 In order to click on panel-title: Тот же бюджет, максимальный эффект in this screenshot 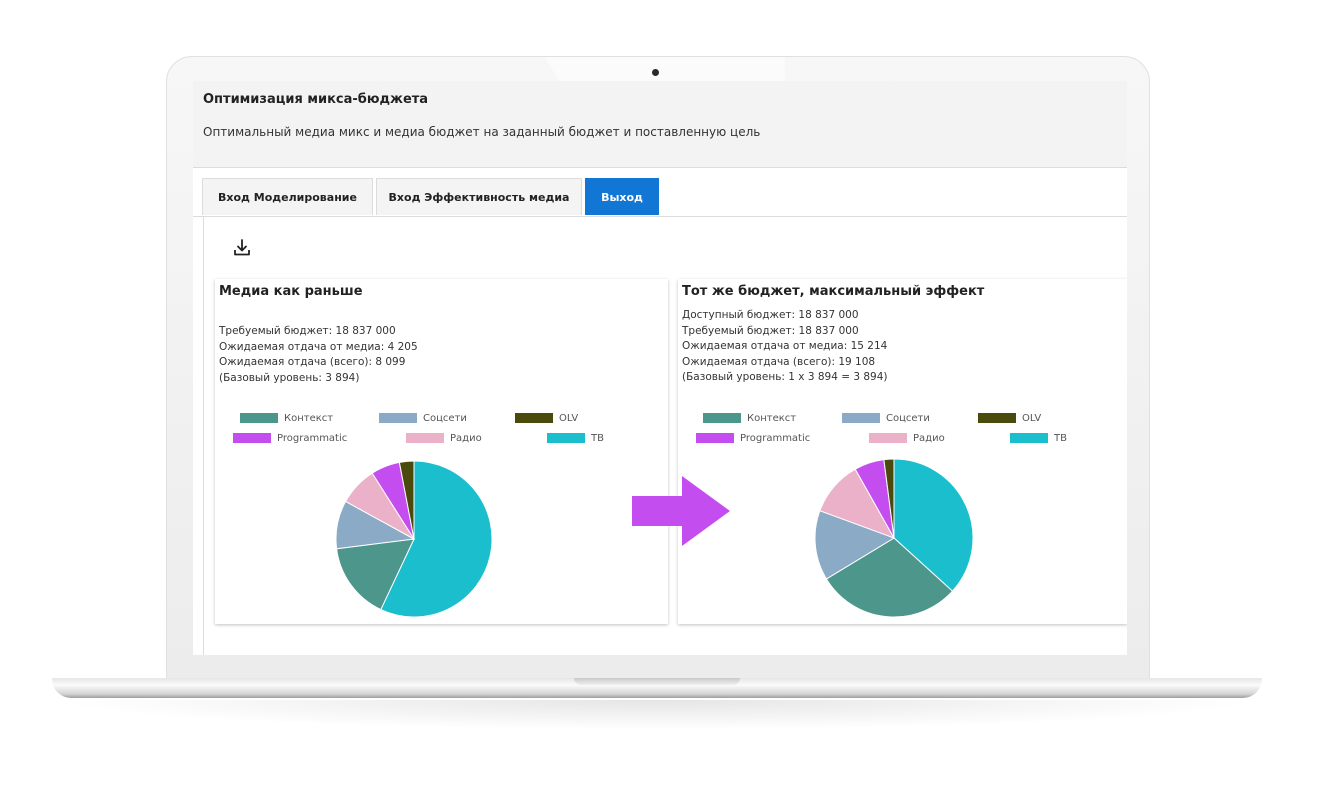, I will do `click(833, 291)`.